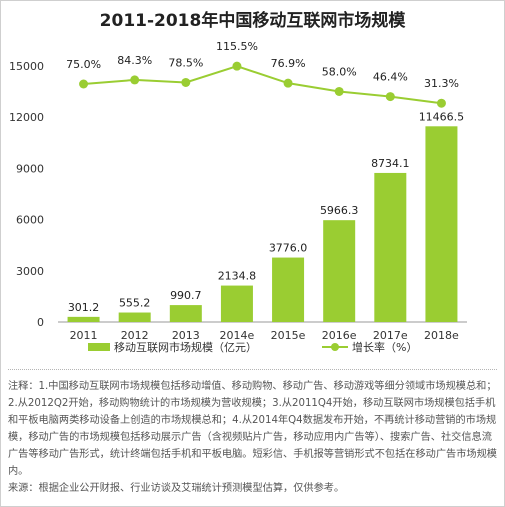 This screenshot has height=507, width=505. What do you see at coordinates (237, 334) in the screenshot?
I see `x-tick-label: 2014e` at bounding box center [237, 334].